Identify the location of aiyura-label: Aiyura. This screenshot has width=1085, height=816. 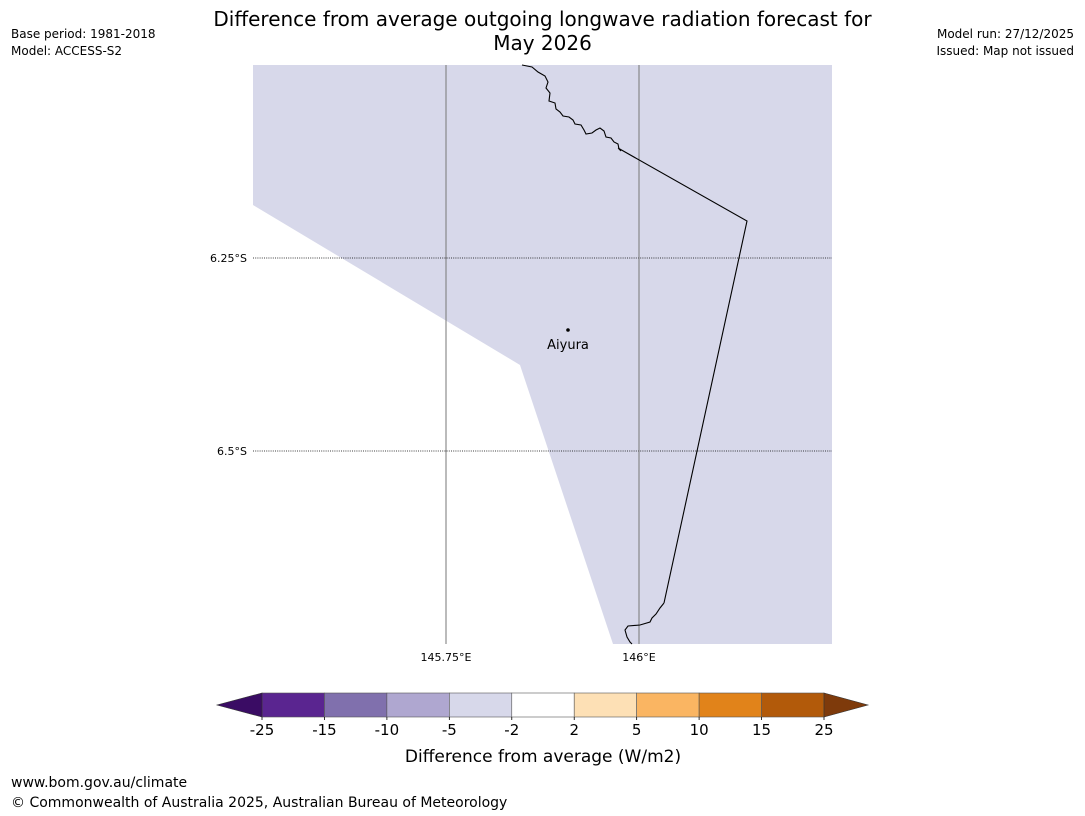
(568, 345).